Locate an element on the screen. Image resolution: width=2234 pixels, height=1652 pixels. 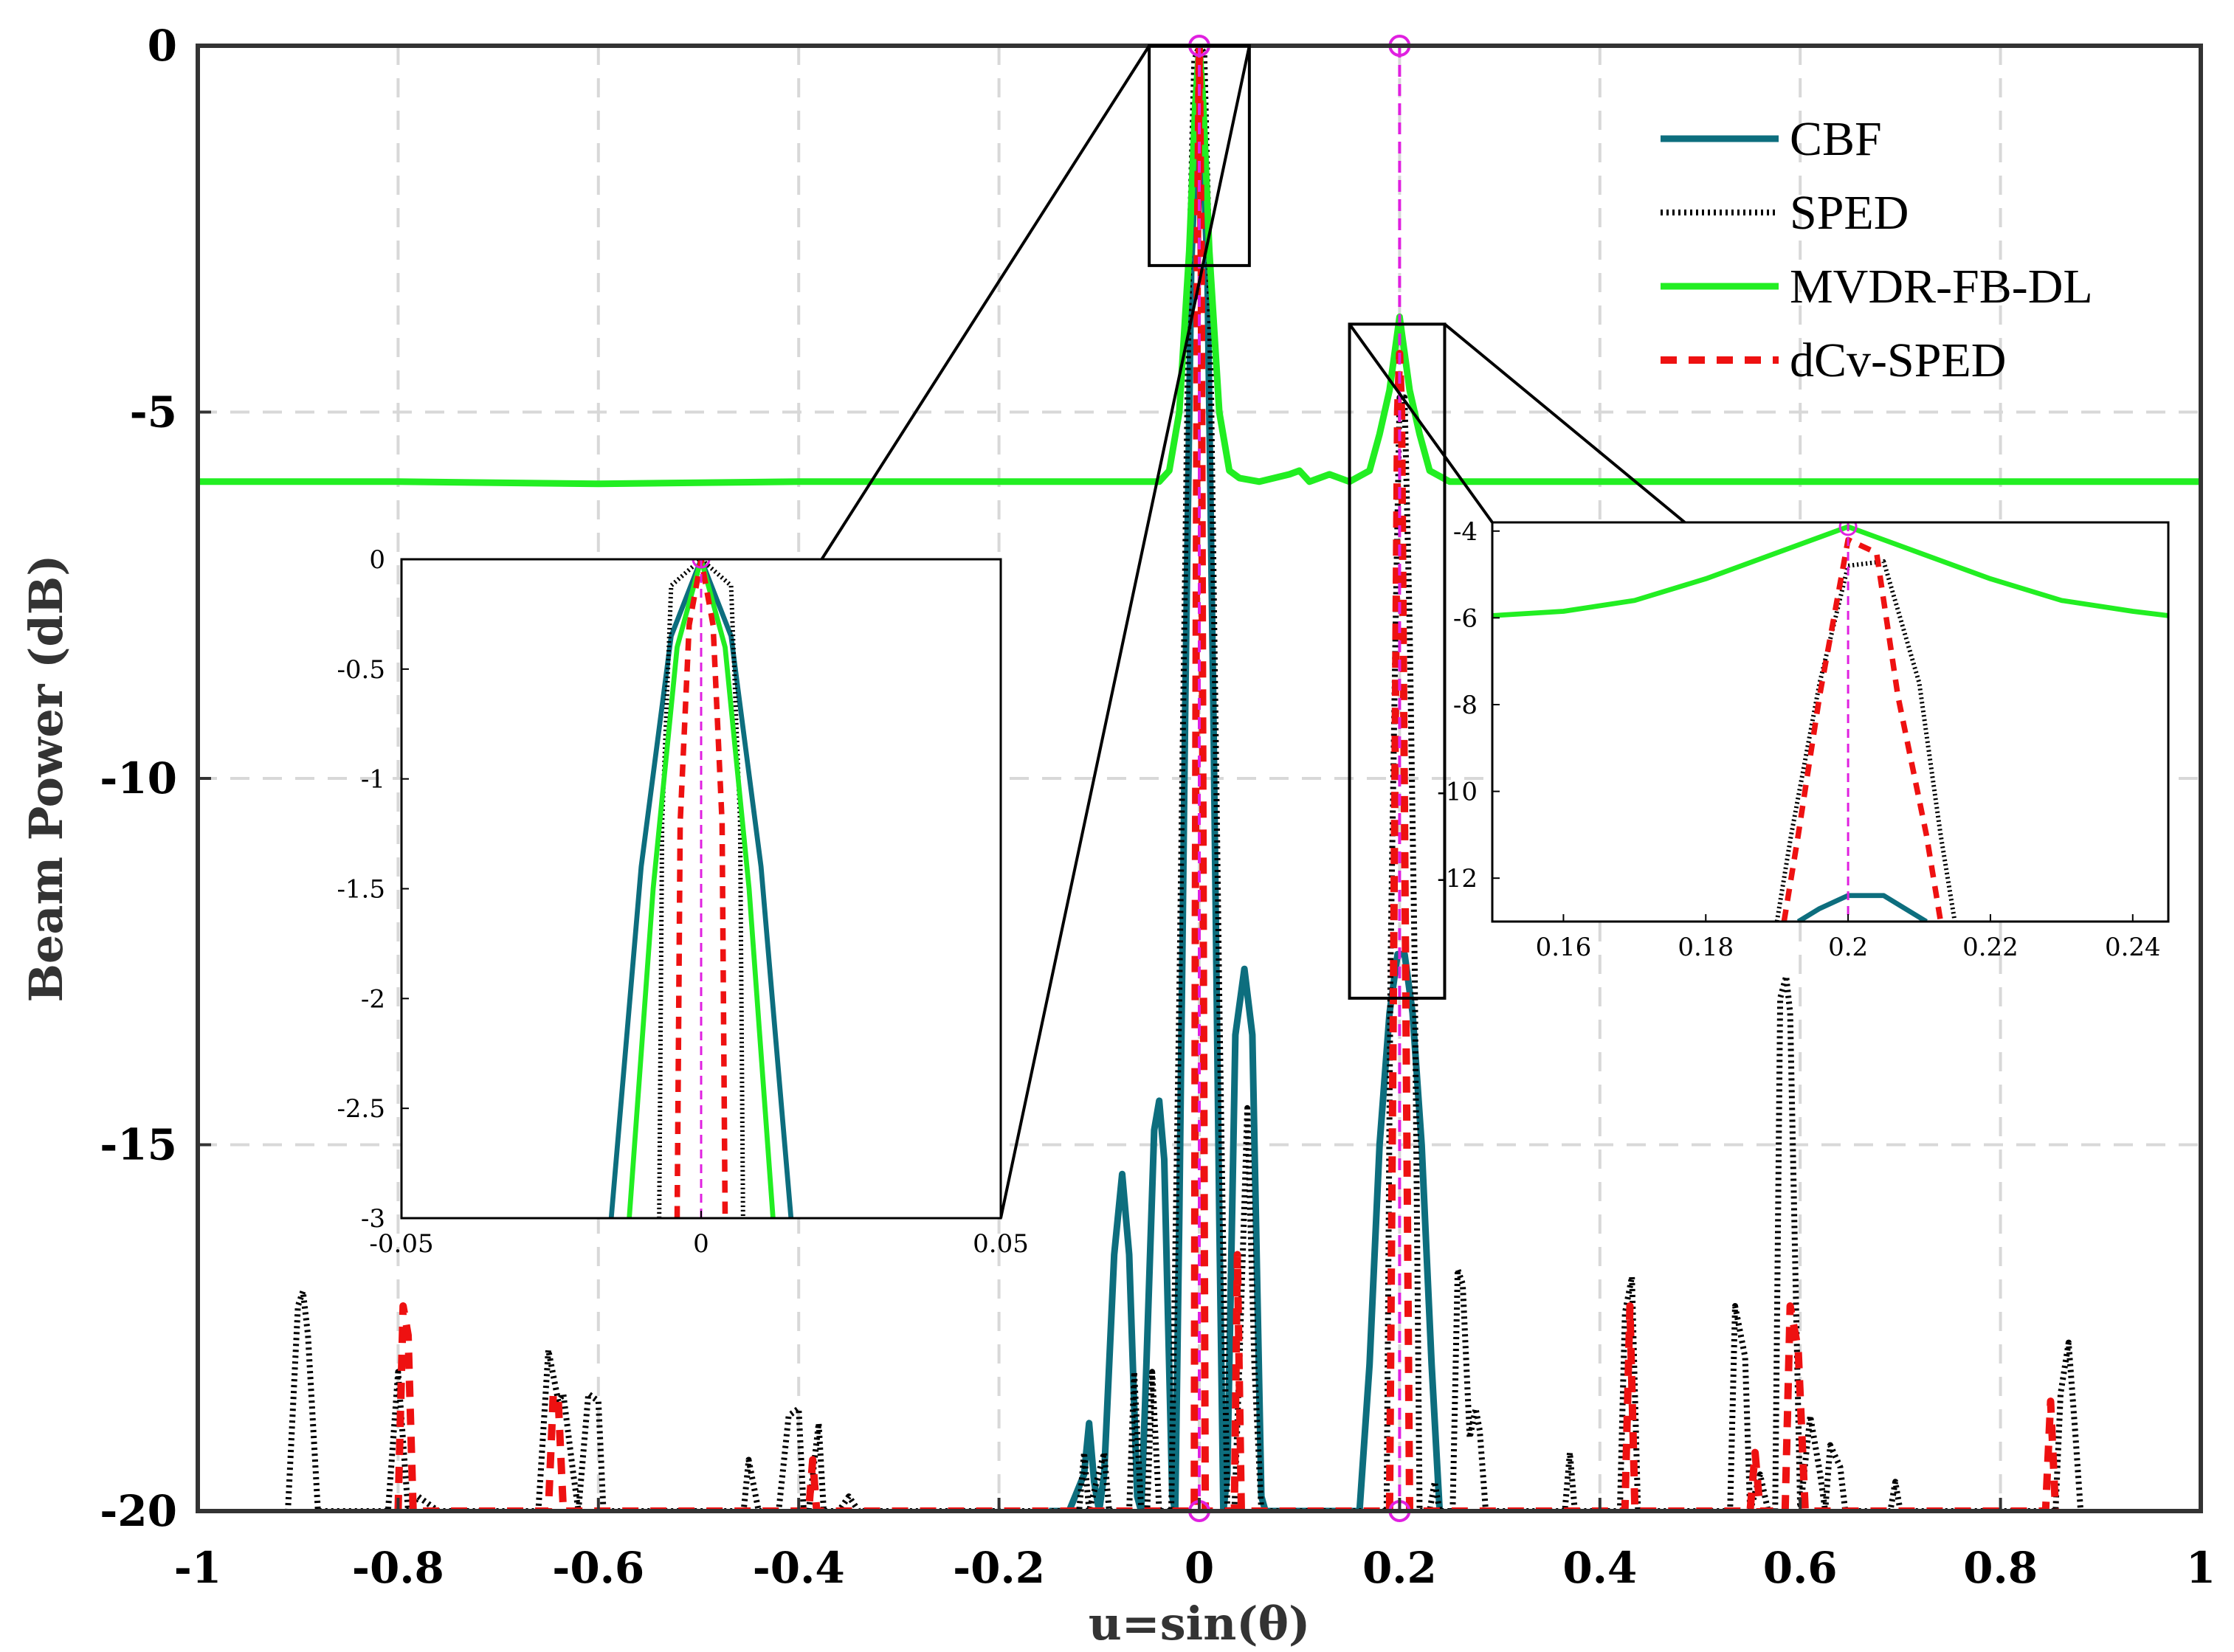
inset-y-tick-label: -1.5 is located at coordinates (361, 890).